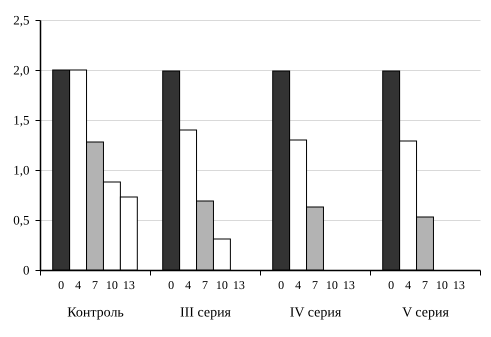  Describe the element at coordinates (112, 285) in the screenshot. I see `series-label: 10` at that location.